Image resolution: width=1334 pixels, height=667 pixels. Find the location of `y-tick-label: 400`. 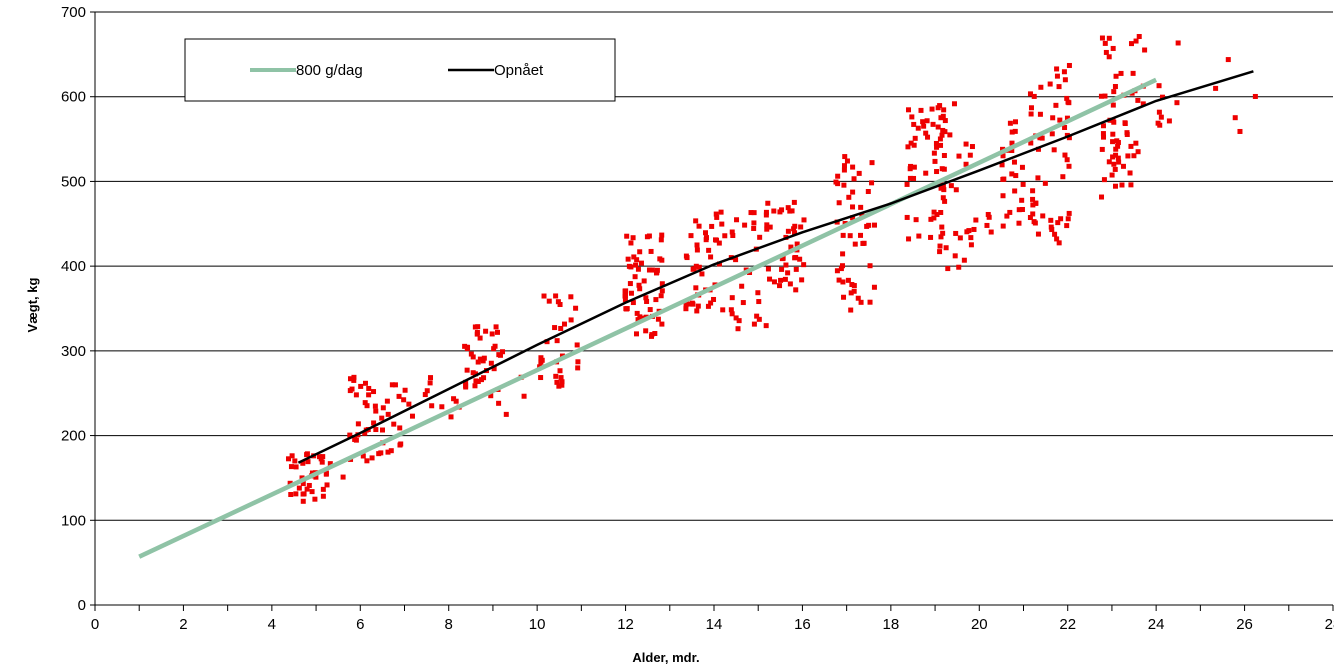

y-tick-label: 400 is located at coordinates (73, 266).